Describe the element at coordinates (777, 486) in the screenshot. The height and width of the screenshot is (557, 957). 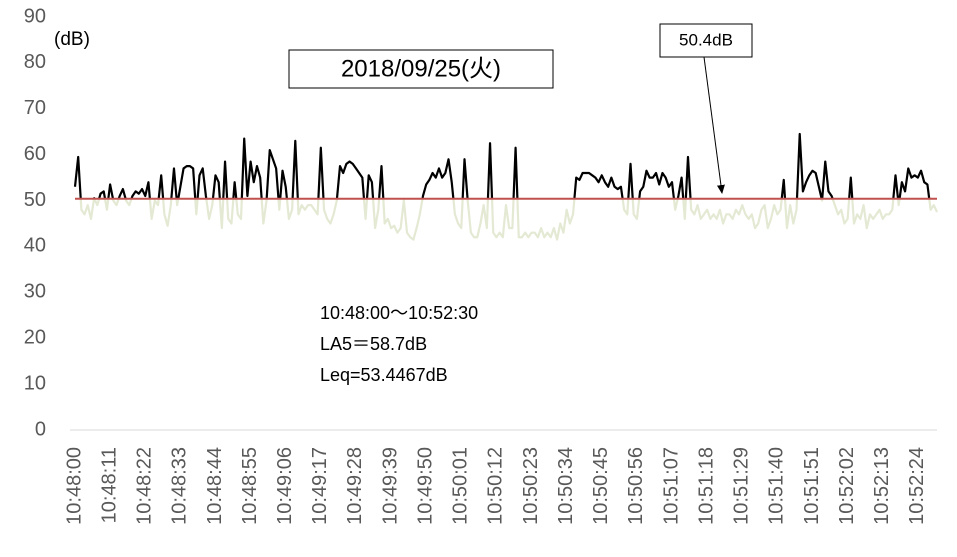
I see `x-tick-label: 10:51:40` at that location.